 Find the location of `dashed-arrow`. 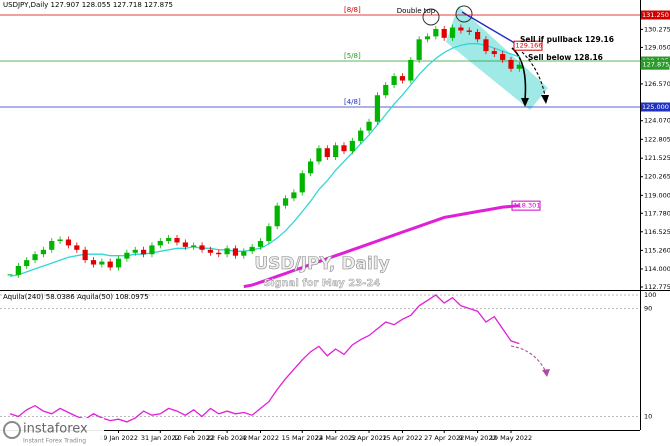

dashed-arrow is located at coordinates (533, 74).